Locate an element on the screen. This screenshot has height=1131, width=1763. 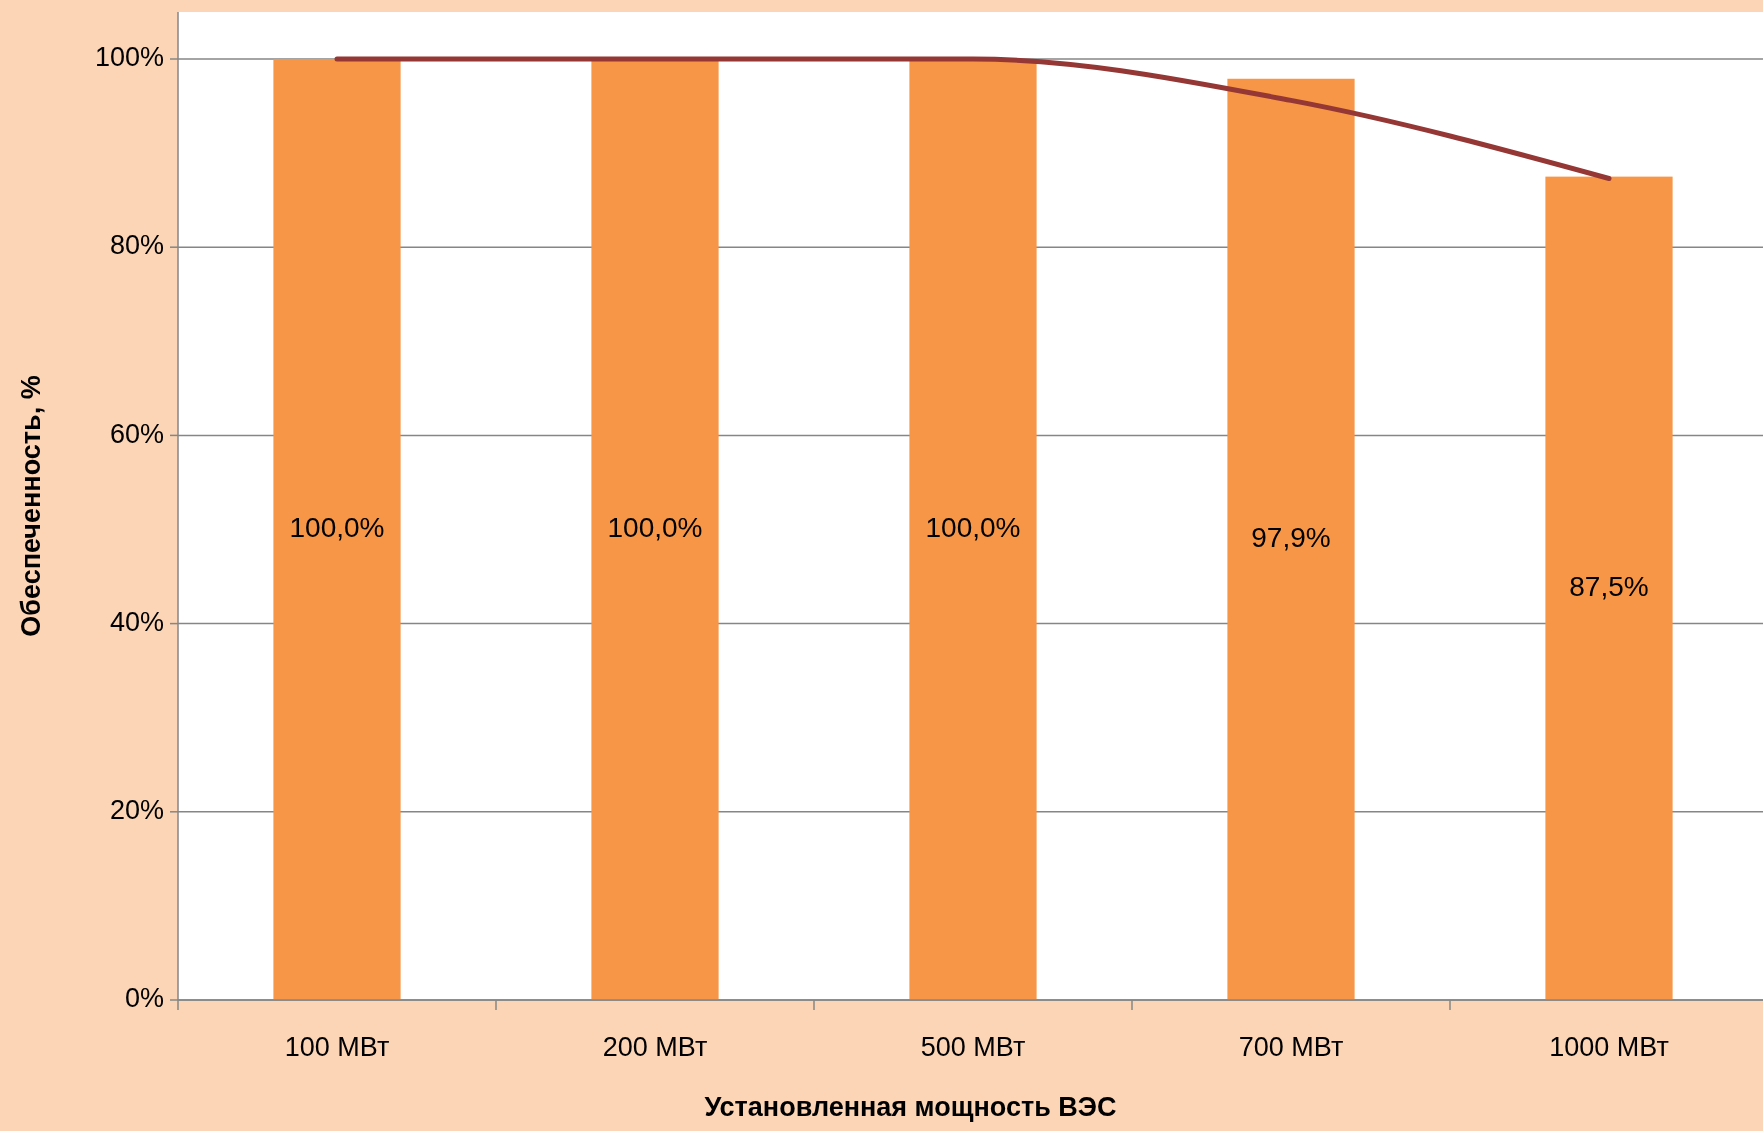
x-tick-label: 200 МВт is located at coordinates (655, 1047).